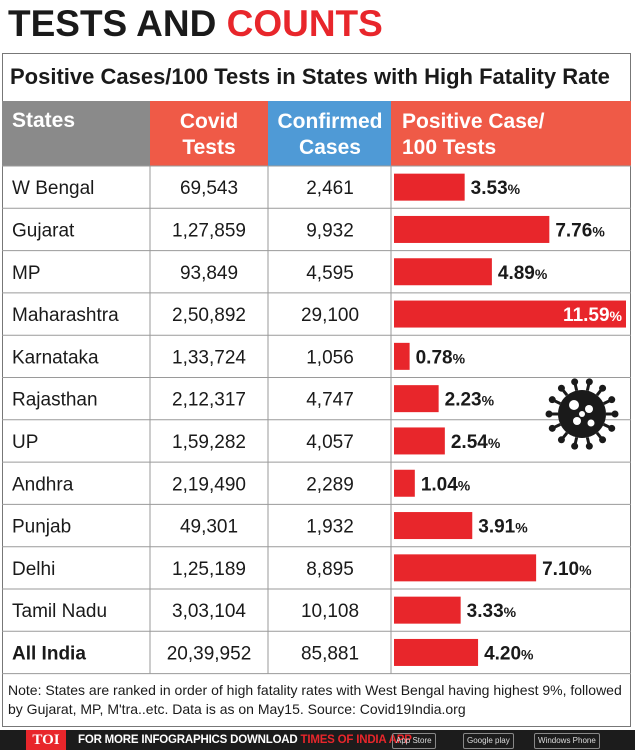 This screenshot has height=750, width=635. I want to click on cases-value: 4,057, so click(330, 442).